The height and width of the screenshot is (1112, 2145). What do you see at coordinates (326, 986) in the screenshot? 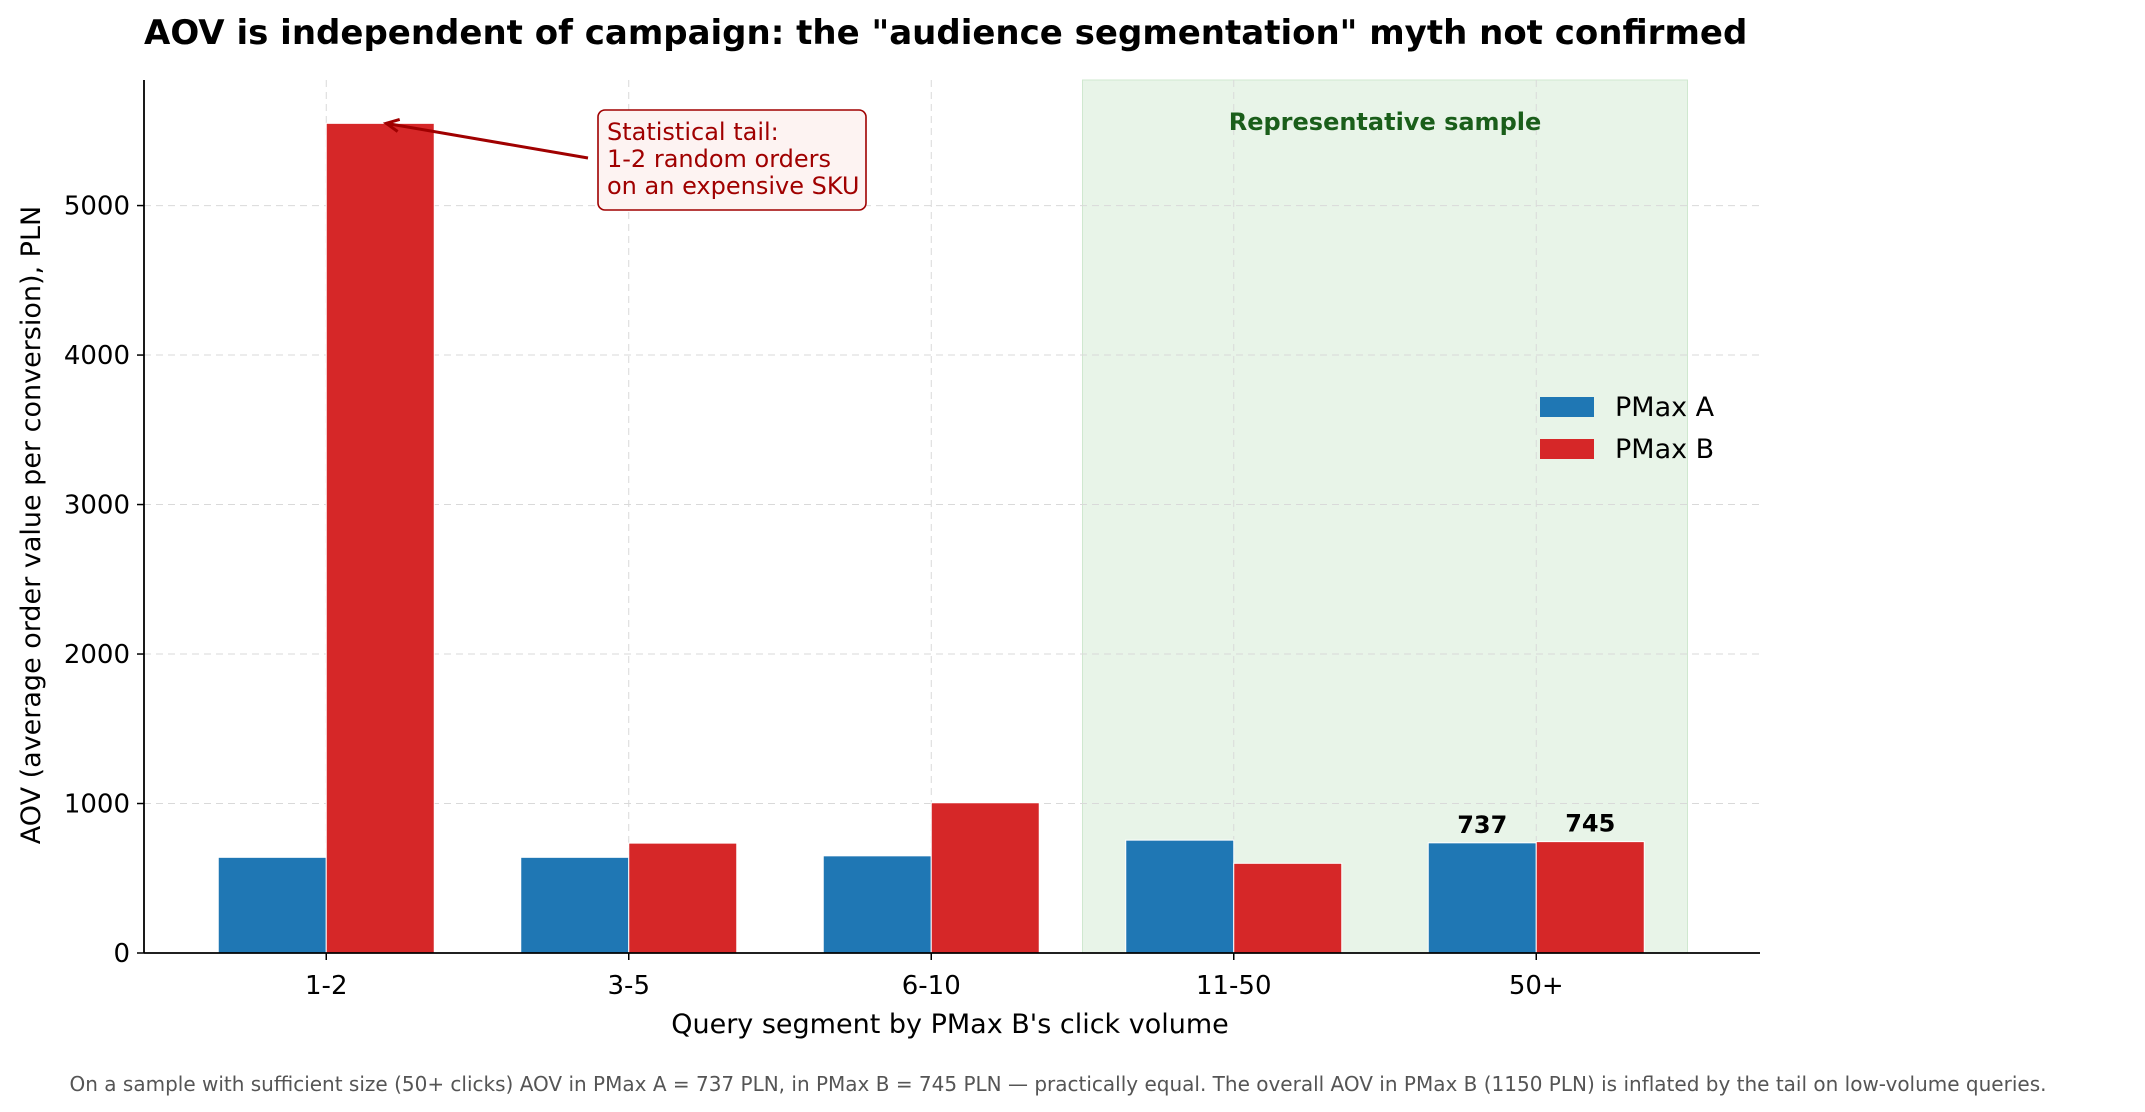
I see `x-tick-label-1-2: 1-2` at bounding box center [326, 986].